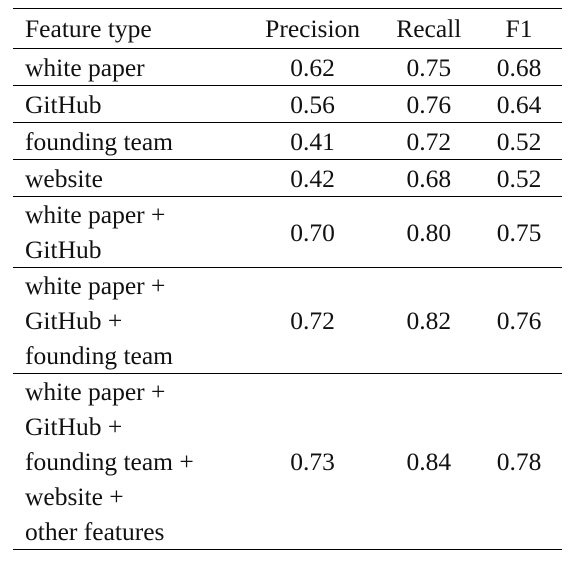 The height and width of the screenshot is (564, 576). What do you see at coordinates (519, 104) in the screenshot?
I see `f1-cell: 0.64` at bounding box center [519, 104].